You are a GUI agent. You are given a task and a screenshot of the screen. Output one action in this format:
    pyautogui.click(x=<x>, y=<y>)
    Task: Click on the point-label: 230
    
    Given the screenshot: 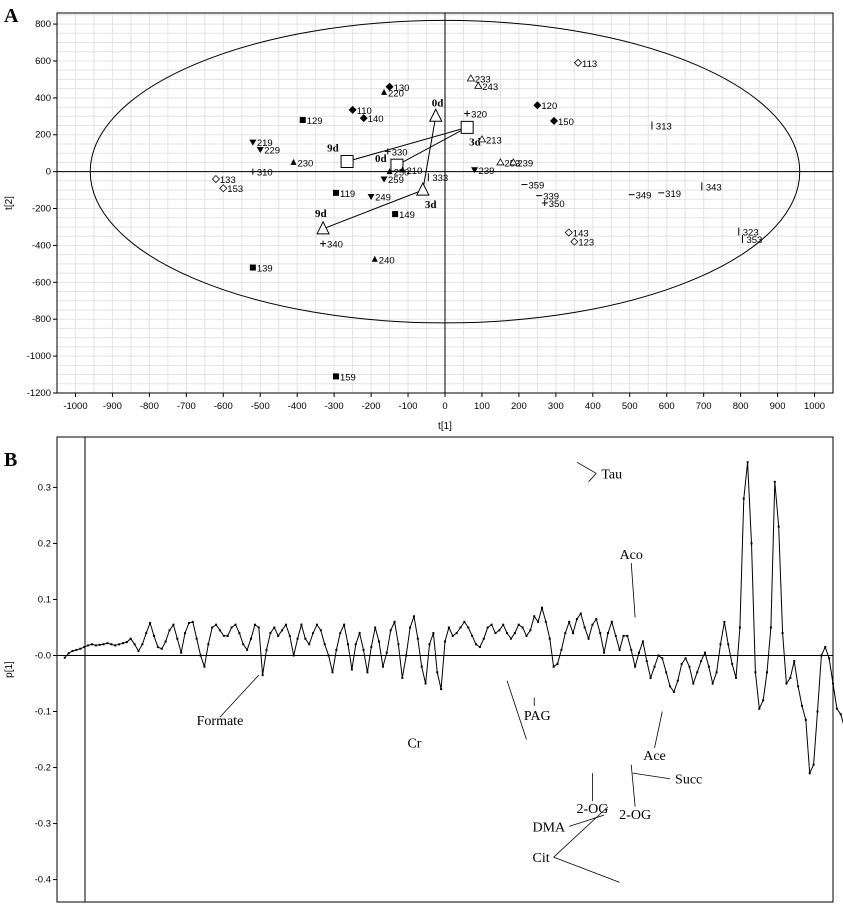 What is the action you would take?
    pyautogui.click(x=305, y=163)
    